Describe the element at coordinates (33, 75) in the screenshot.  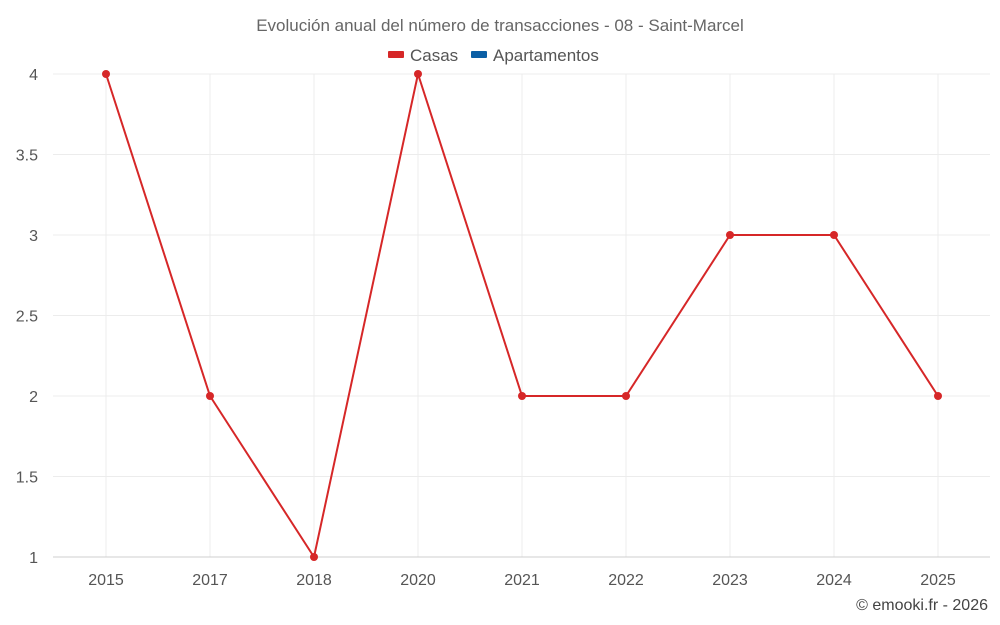
I see `y-tick-label: 4` at that location.